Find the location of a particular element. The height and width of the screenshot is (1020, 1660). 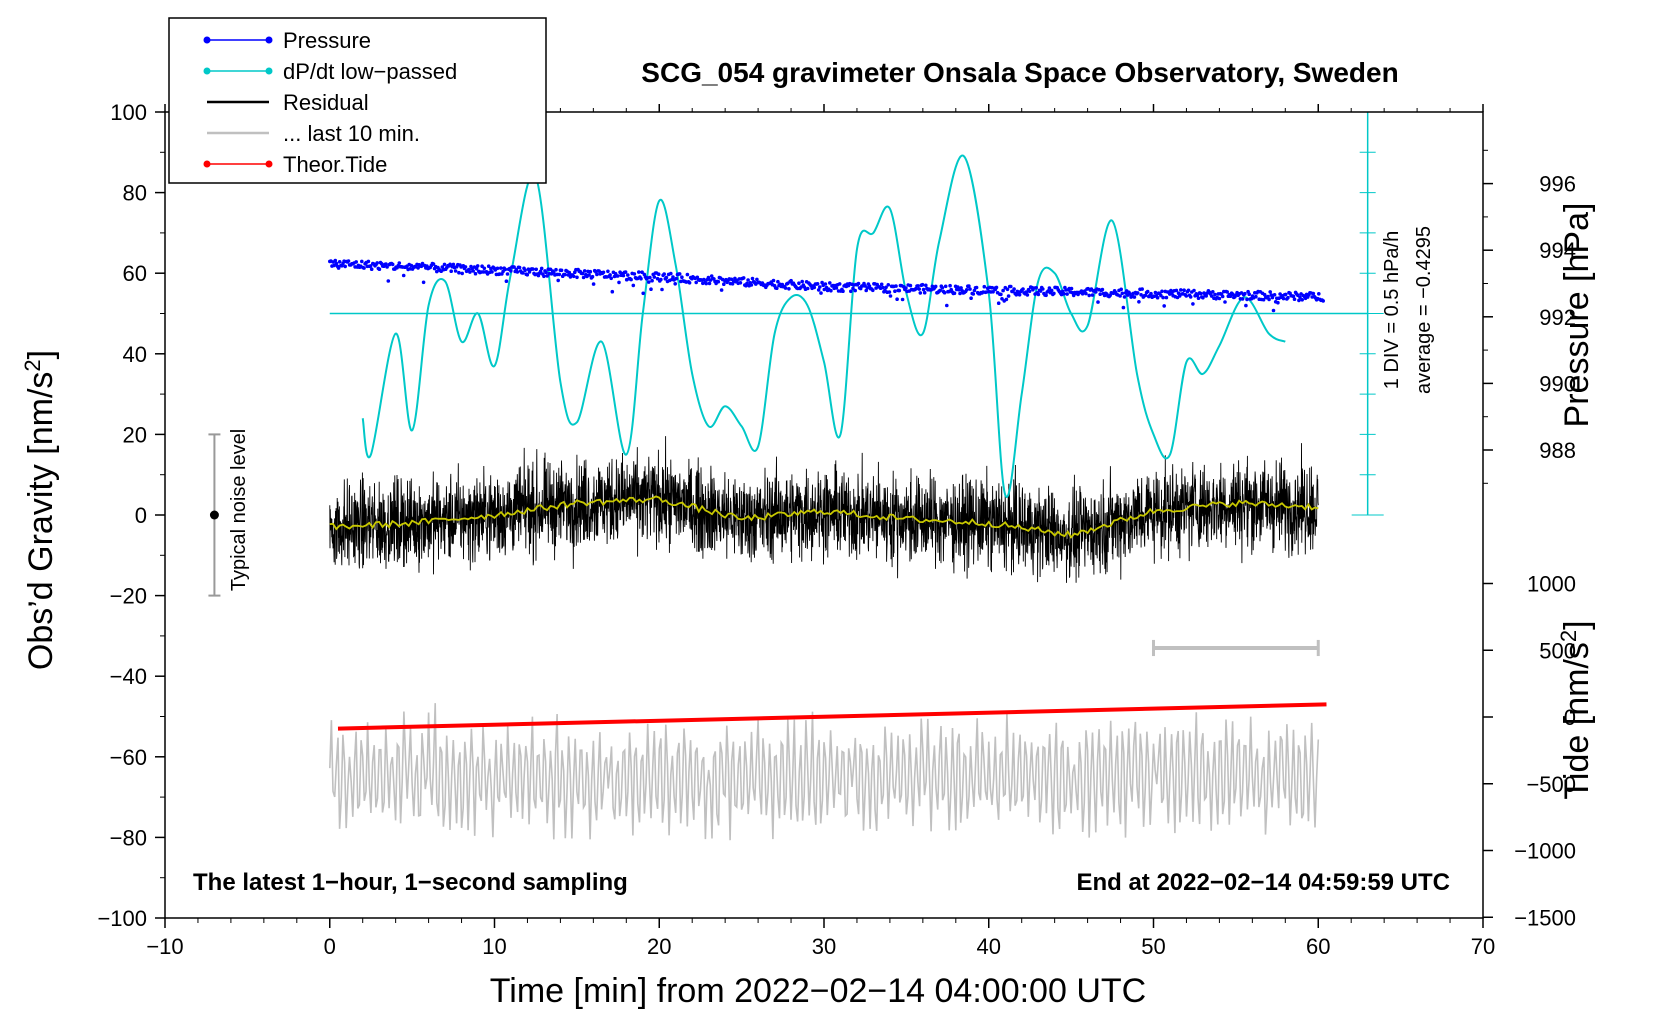

tide-tick-label: −1000 is located at coordinates (1545, 851).